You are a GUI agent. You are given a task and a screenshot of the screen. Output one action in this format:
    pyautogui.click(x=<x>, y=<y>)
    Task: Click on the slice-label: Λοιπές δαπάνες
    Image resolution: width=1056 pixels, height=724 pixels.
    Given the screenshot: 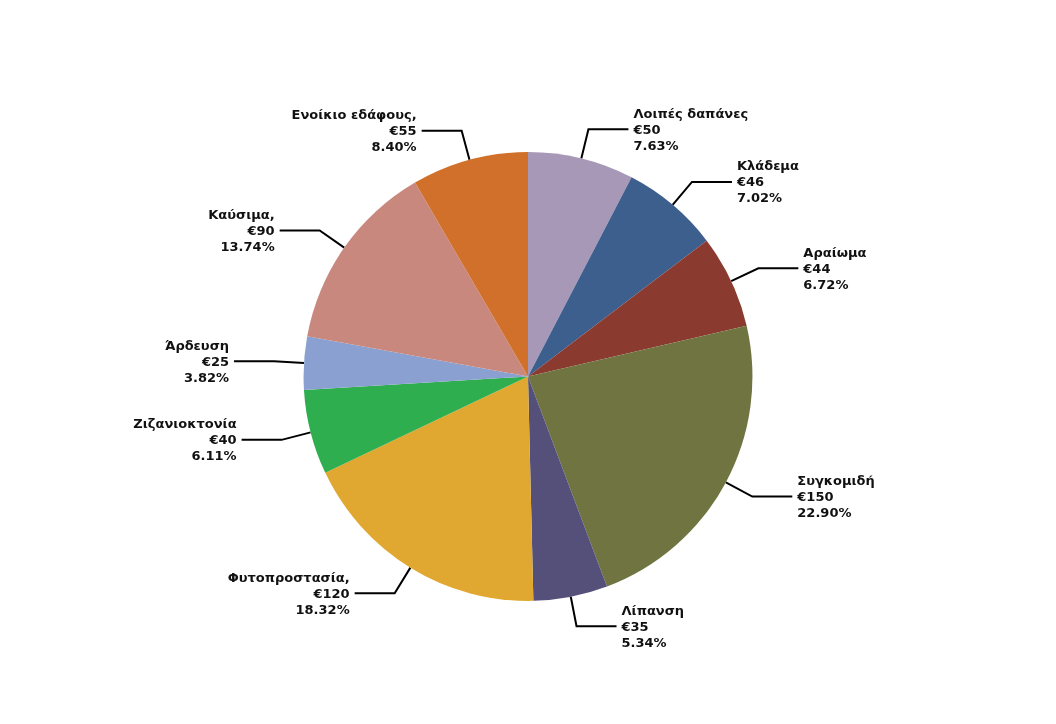 What is the action you would take?
    pyautogui.click(x=691, y=113)
    